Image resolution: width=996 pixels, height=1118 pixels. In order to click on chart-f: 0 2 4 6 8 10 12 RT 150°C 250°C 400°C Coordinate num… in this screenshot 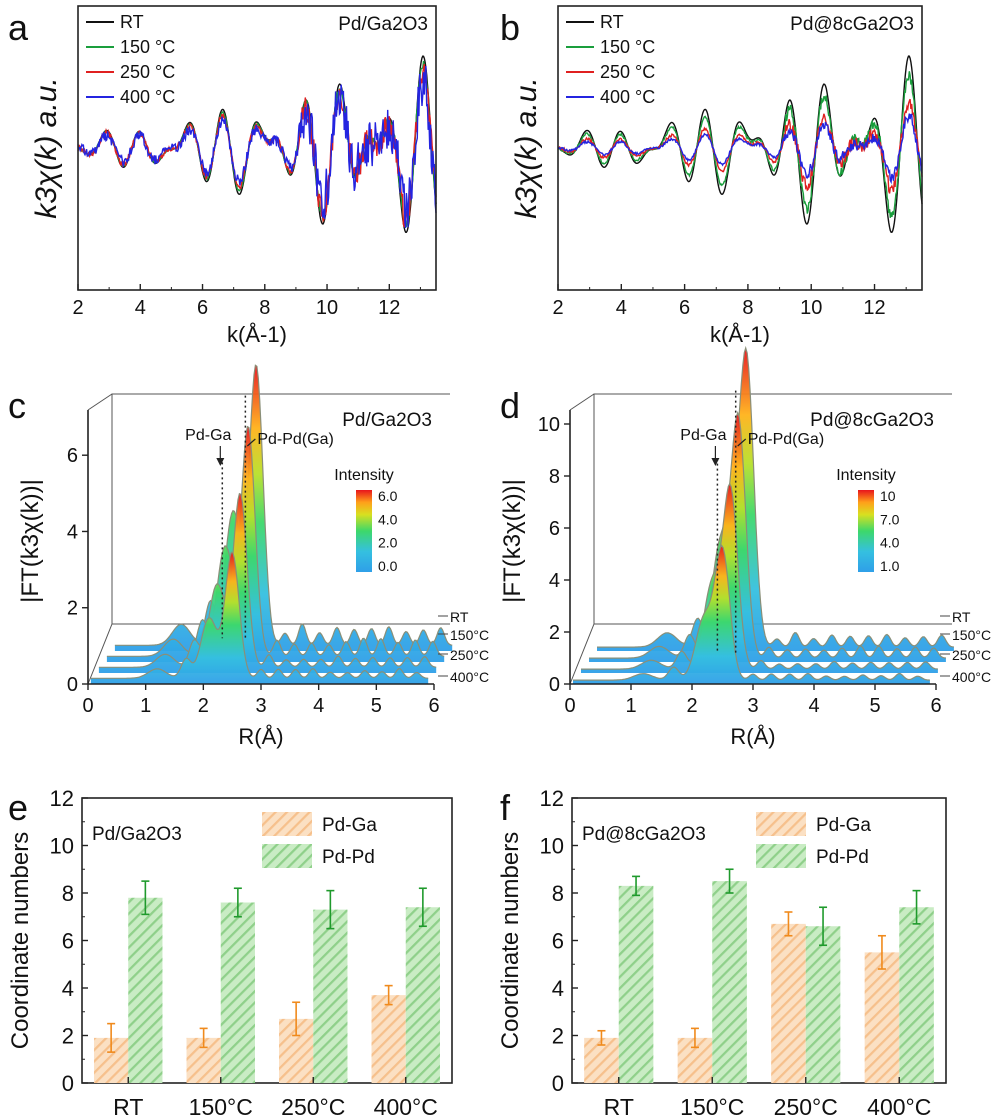, I will do `click(722, 952)`.